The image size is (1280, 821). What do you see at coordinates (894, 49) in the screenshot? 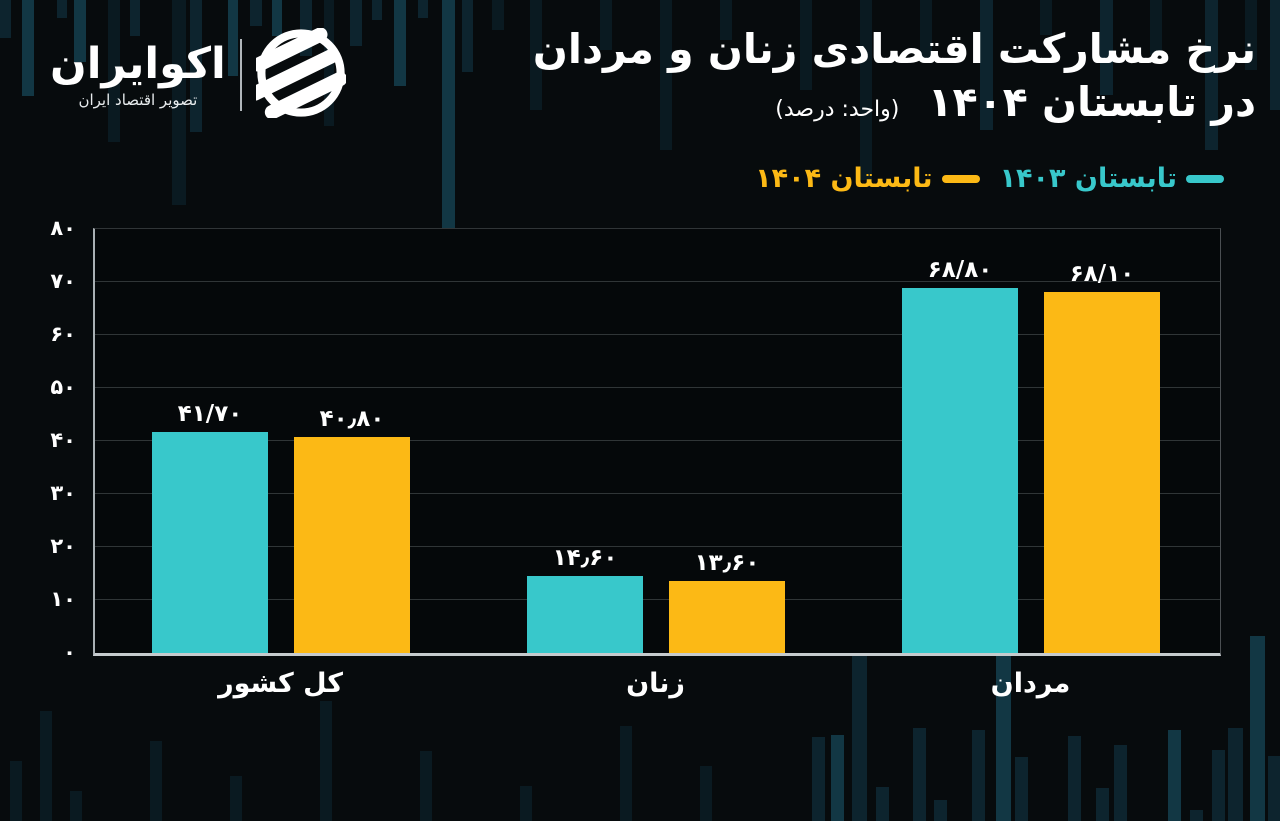
I see `chart-title-line1: نرخ مشارکت اقتصادی زنان و مردان` at bounding box center [894, 49].